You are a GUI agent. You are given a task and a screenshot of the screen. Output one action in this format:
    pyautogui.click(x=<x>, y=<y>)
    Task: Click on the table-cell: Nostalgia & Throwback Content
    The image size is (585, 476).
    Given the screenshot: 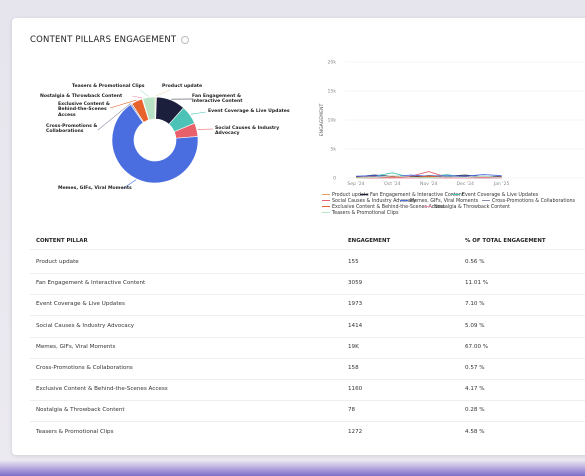 What is the action you would take?
    pyautogui.click(x=80, y=410)
    